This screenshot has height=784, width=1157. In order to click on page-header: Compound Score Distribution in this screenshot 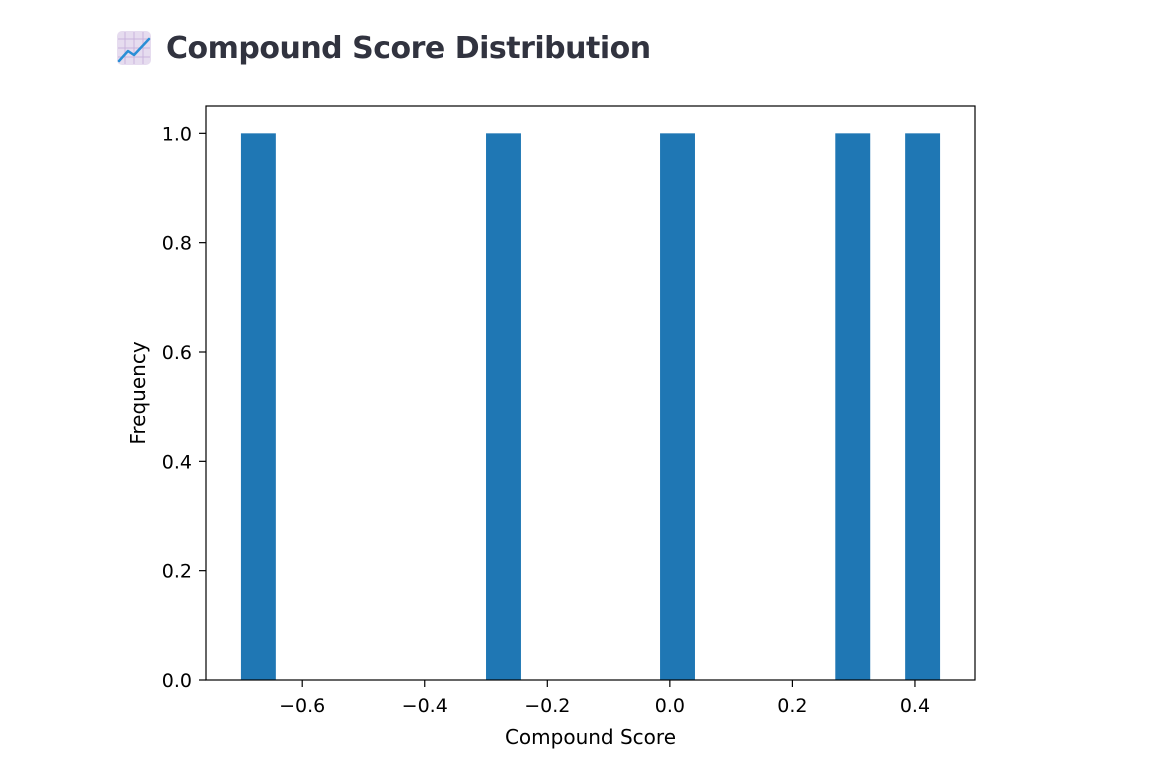, I will do `click(383, 48)`.